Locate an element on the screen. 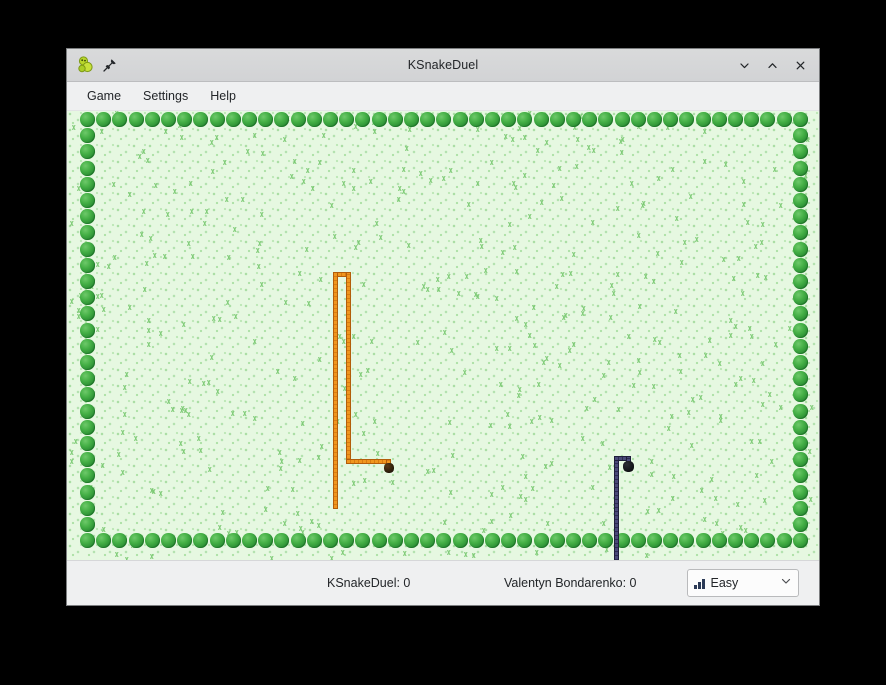 This screenshot has width=886, height=685. pushpin-icon is located at coordinates (110, 65).